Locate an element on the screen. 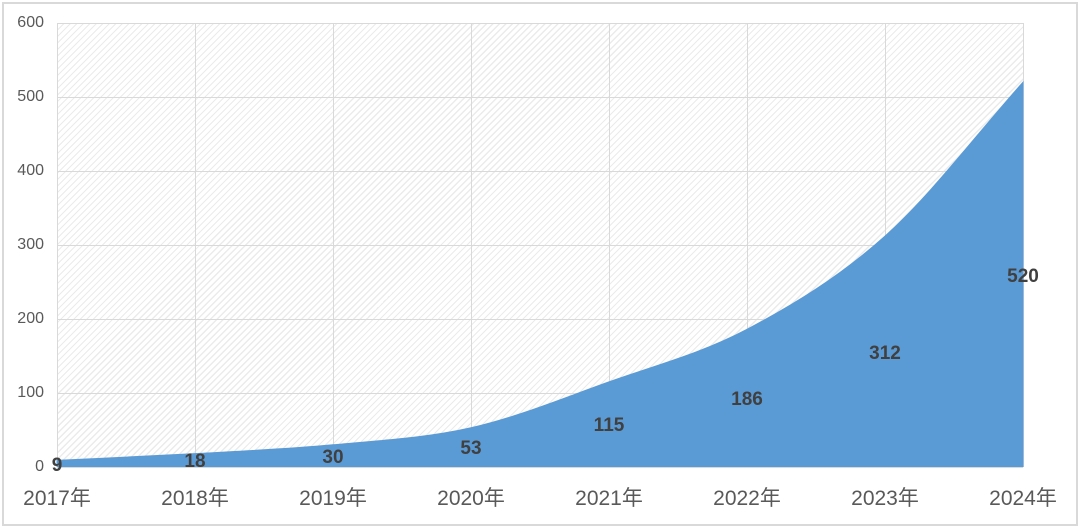  y-axis-label: 0 is located at coordinates (39, 466).